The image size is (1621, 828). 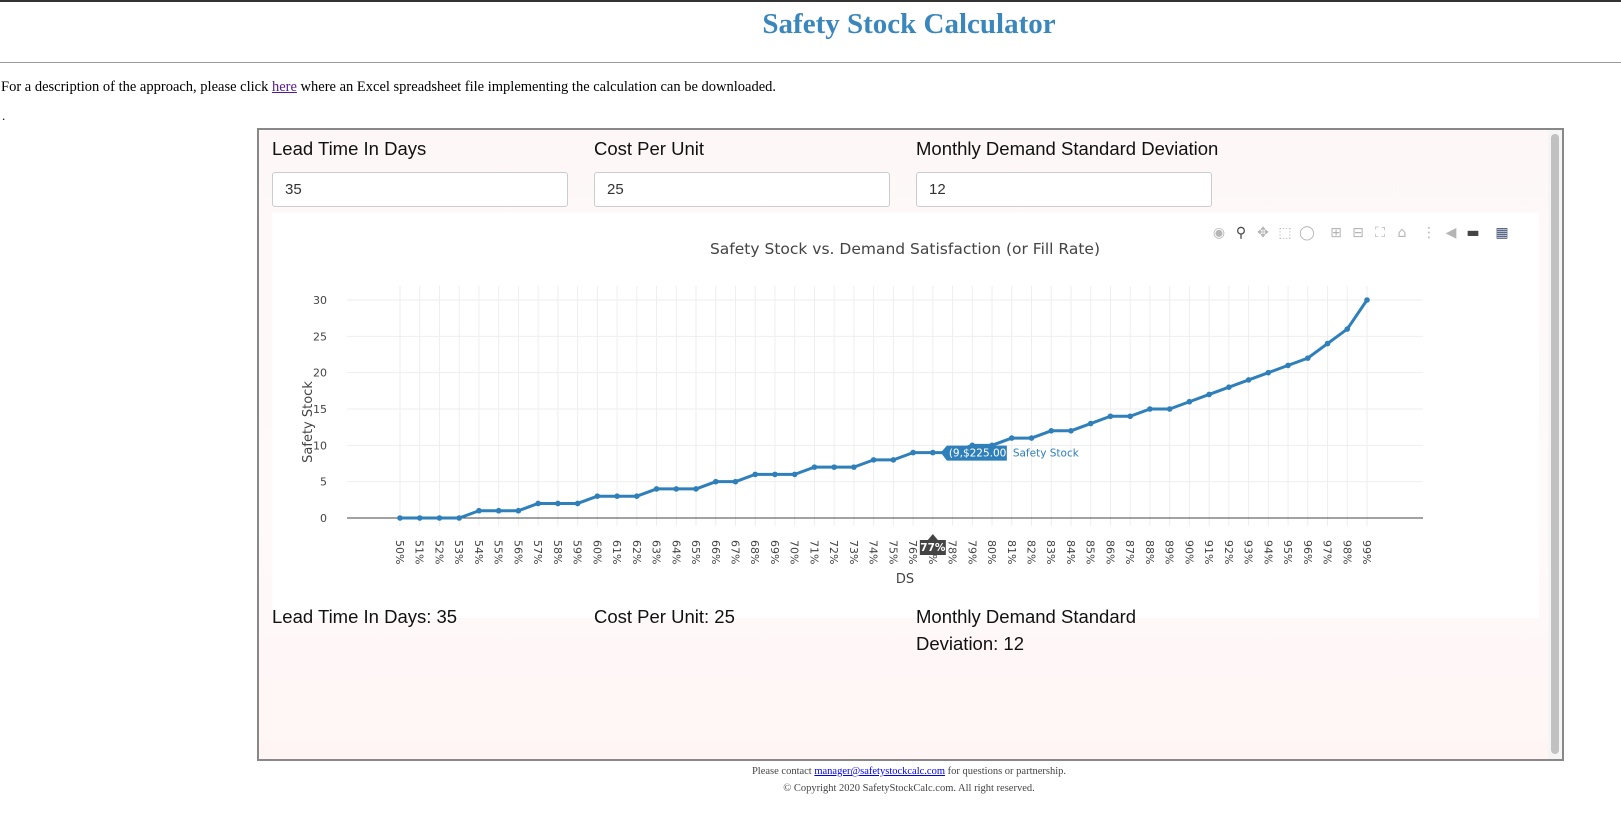 What do you see at coordinates (1011, 552) in the screenshot?
I see `x-tick-label: 81%` at bounding box center [1011, 552].